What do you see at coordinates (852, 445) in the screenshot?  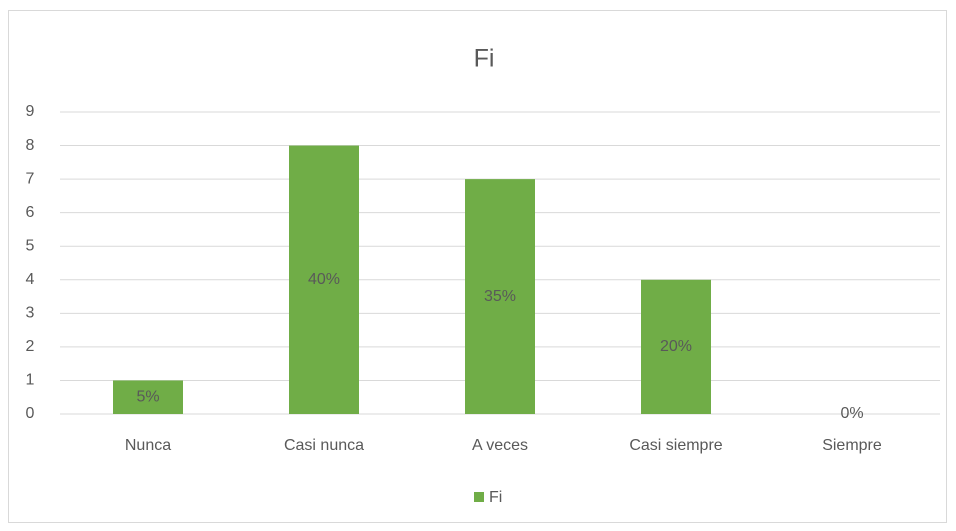 I see `x-tick-label: Siempre` at bounding box center [852, 445].